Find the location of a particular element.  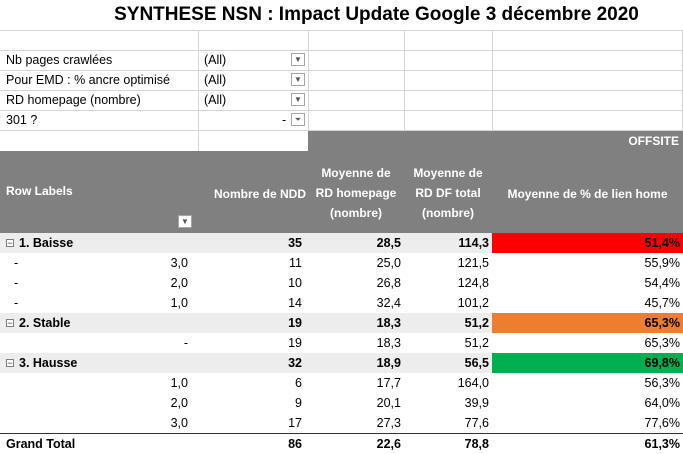

offsite-label: OFFSITE is located at coordinates (653, 141).